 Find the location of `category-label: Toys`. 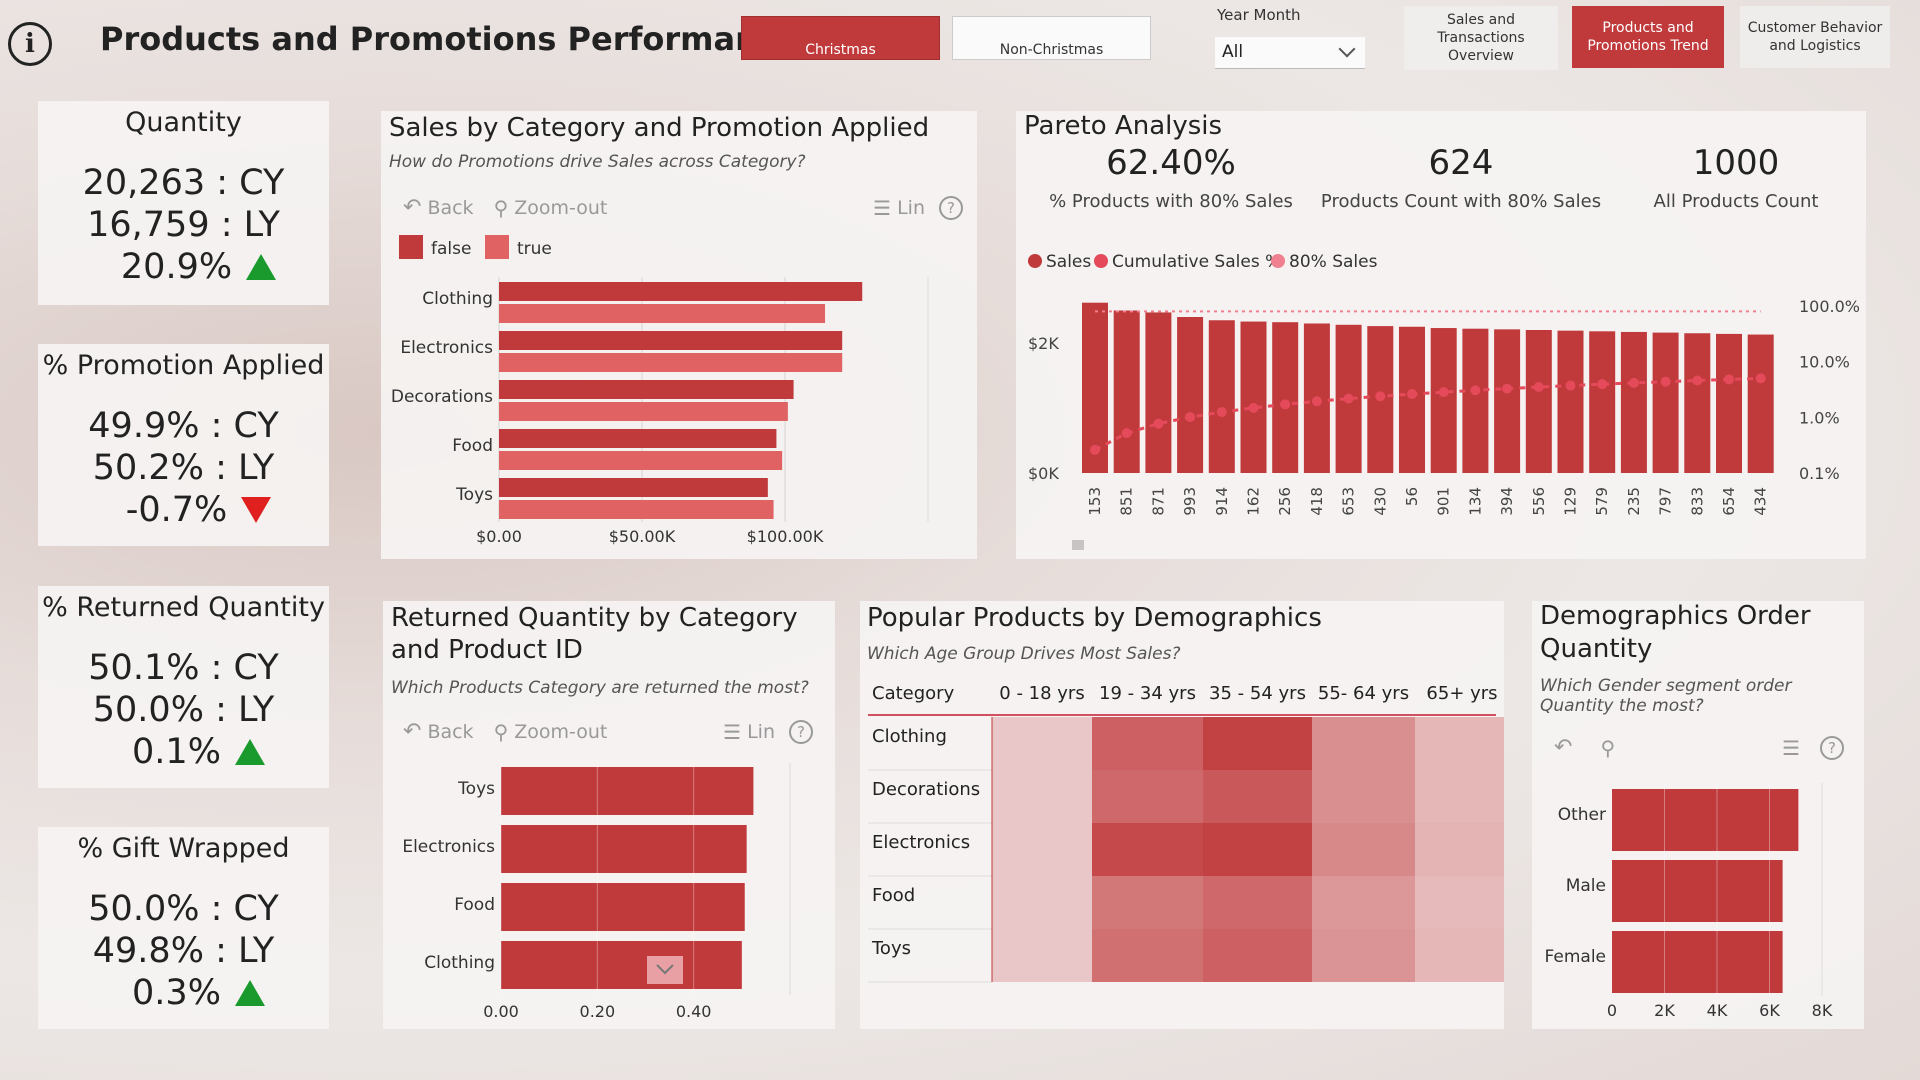

category-label: Toys is located at coordinates (476, 789).